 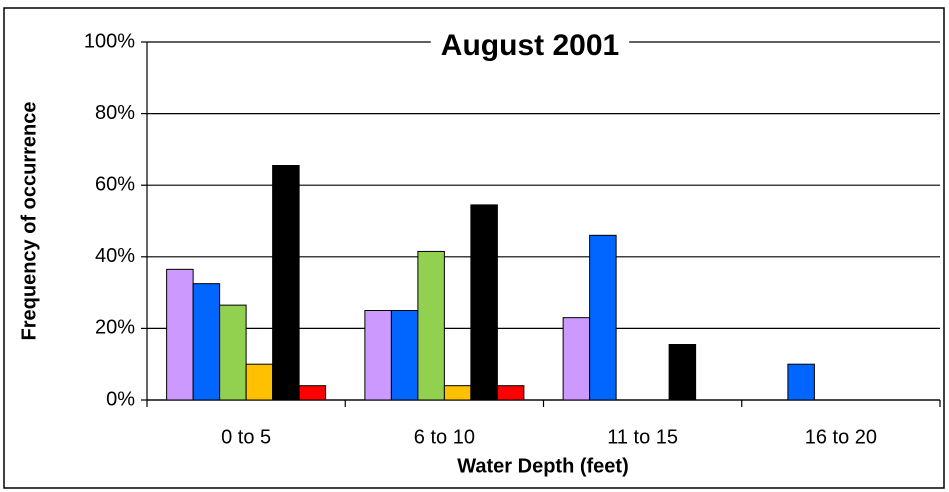 I want to click on y-tick-label: 40%, so click(x=115, y=256).